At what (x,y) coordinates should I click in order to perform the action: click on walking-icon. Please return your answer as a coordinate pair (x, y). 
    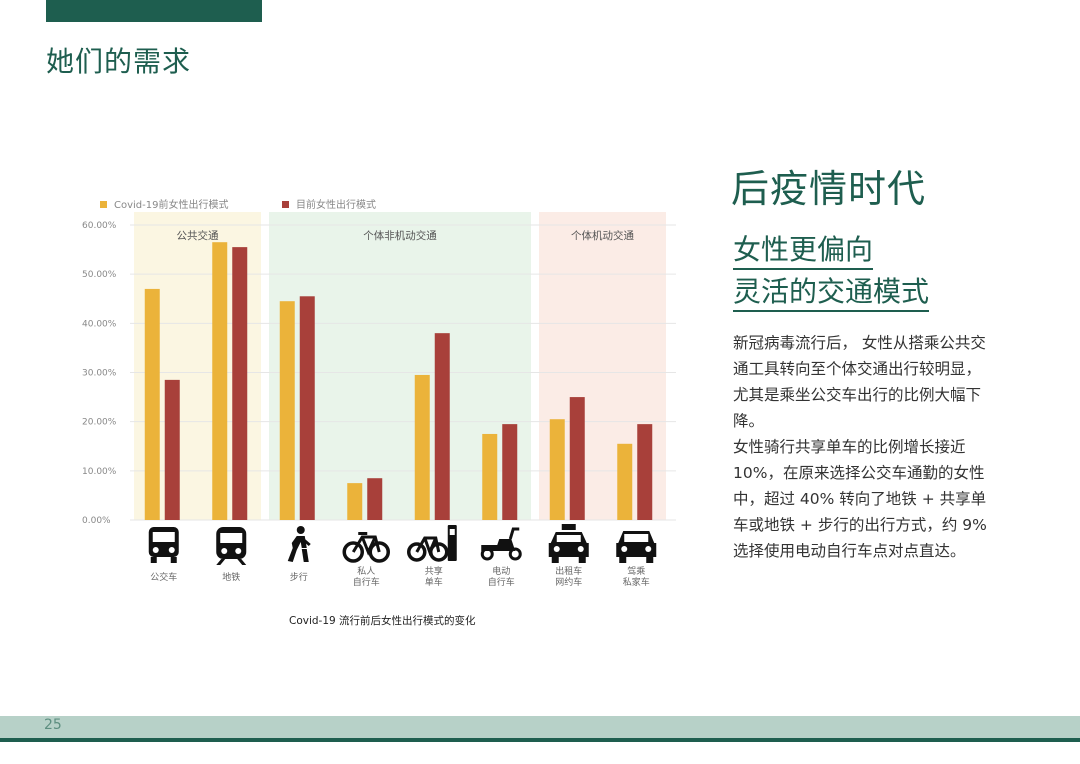
    Looking at the image, I should click on (299, 544).